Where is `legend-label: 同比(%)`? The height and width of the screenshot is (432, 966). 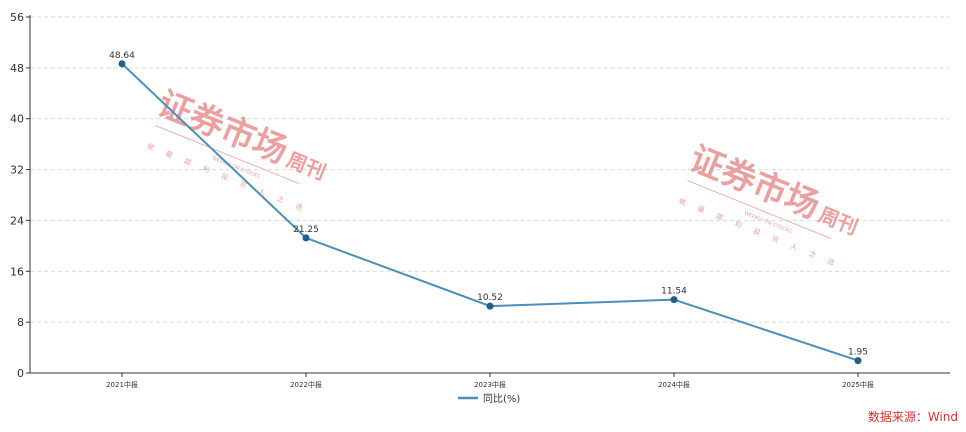
legend-label: 同比(%) is located at coordinates (501, 399).